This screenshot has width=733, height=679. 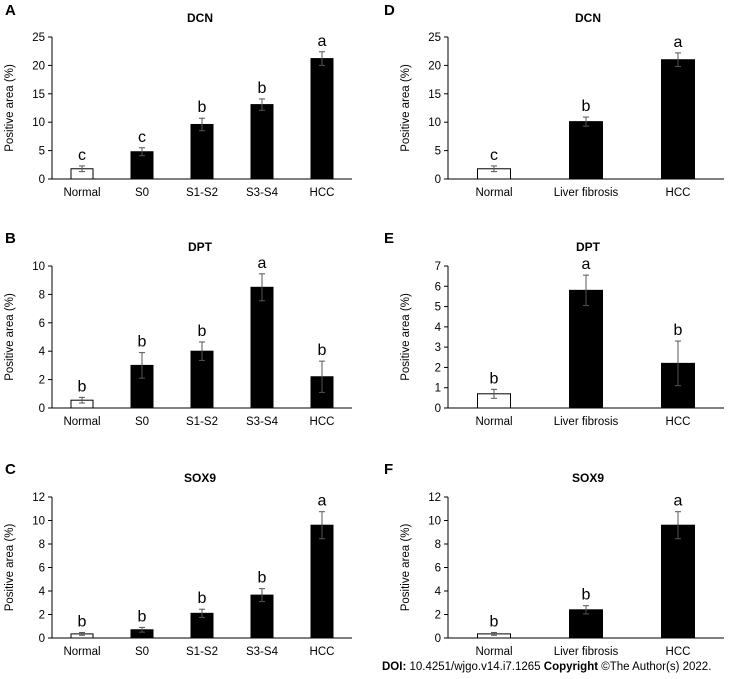 What do you see at coordinates (475, 667) in the screenshot?
I see `doi-value: 10.4251/wjgo.v14.i7.1265` at bounding box center [475, 667].